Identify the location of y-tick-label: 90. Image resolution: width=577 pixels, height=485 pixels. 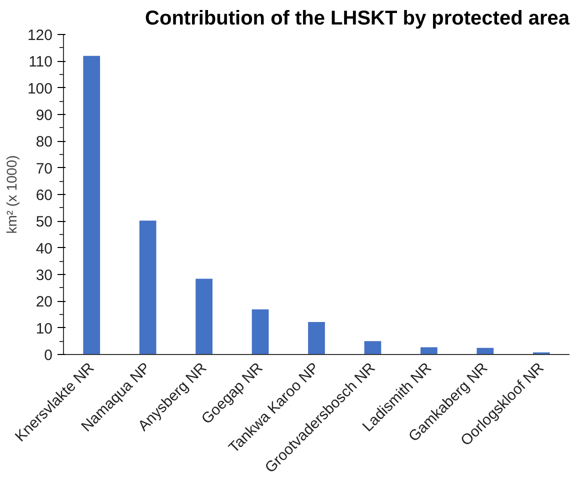
(44, 115).